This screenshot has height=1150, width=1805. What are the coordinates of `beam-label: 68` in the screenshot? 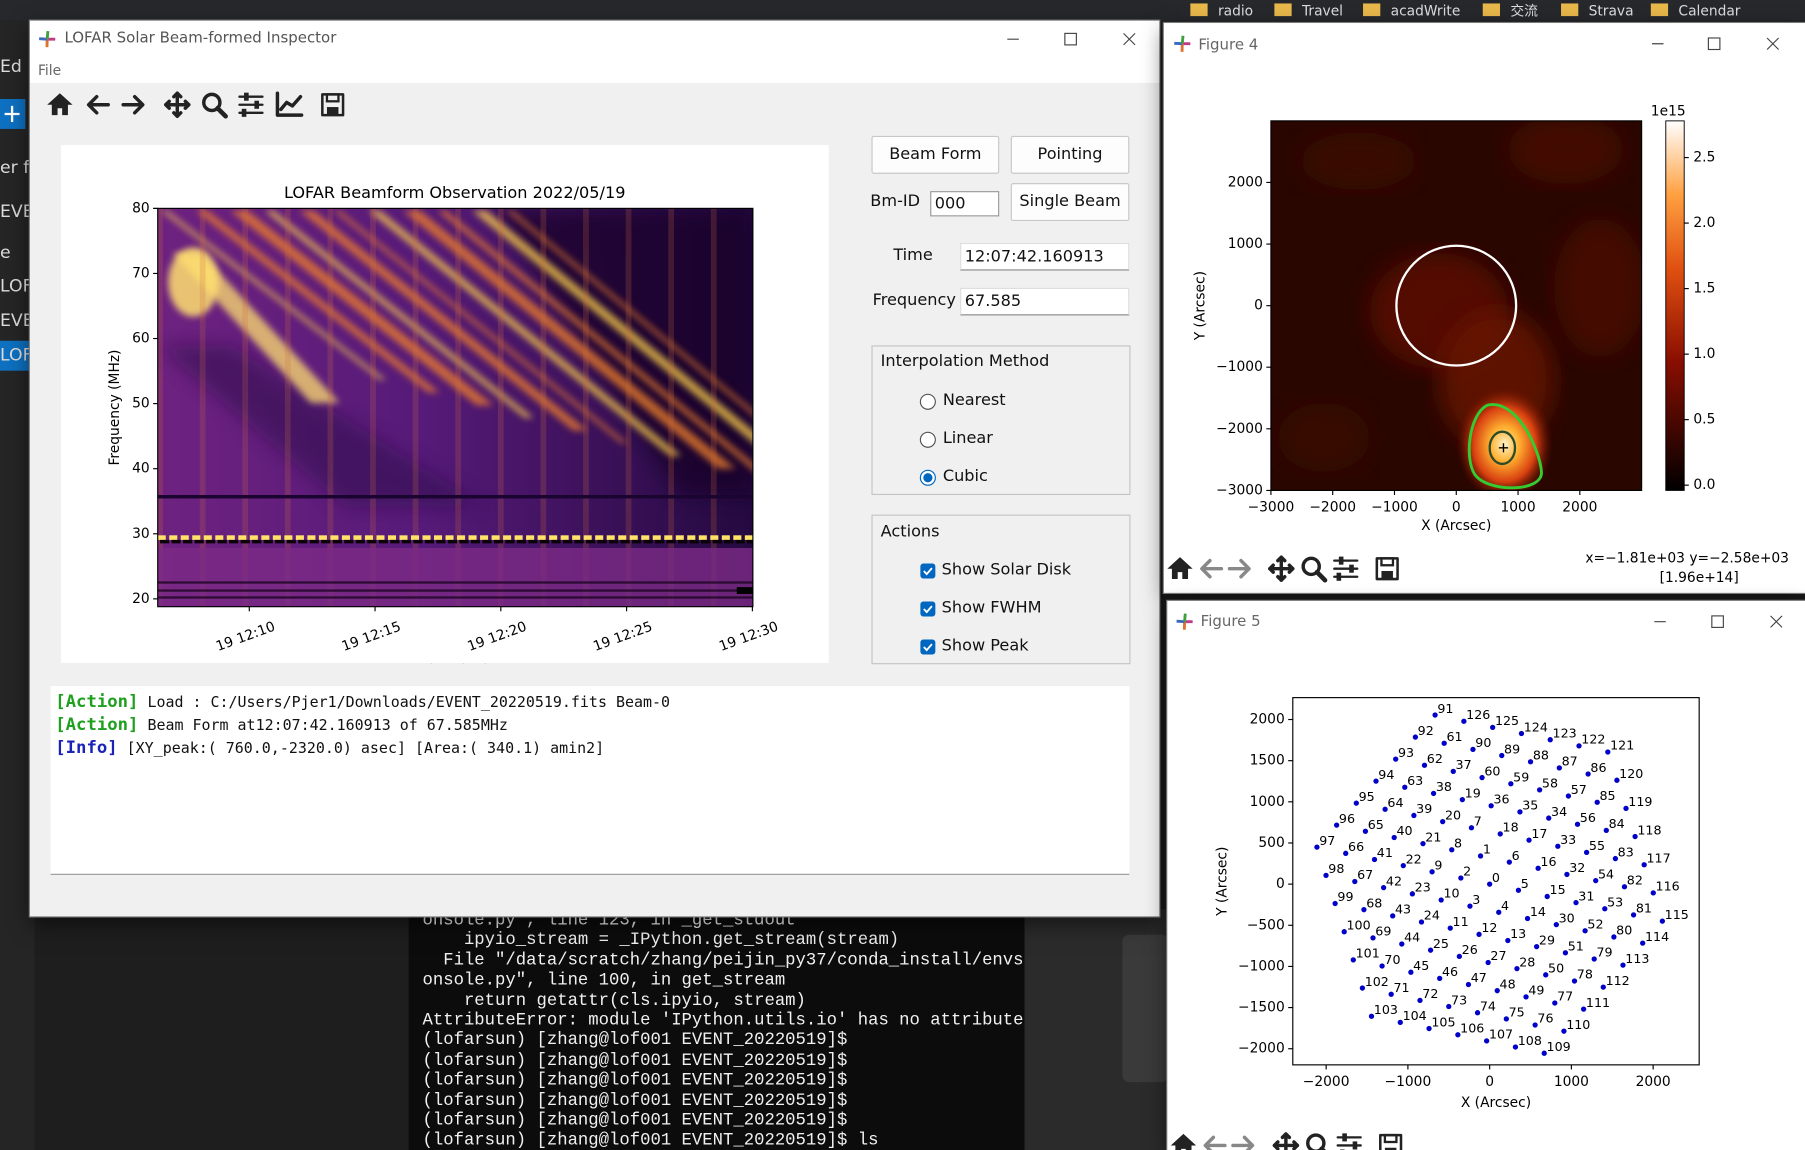 It's located at (1374, 902).